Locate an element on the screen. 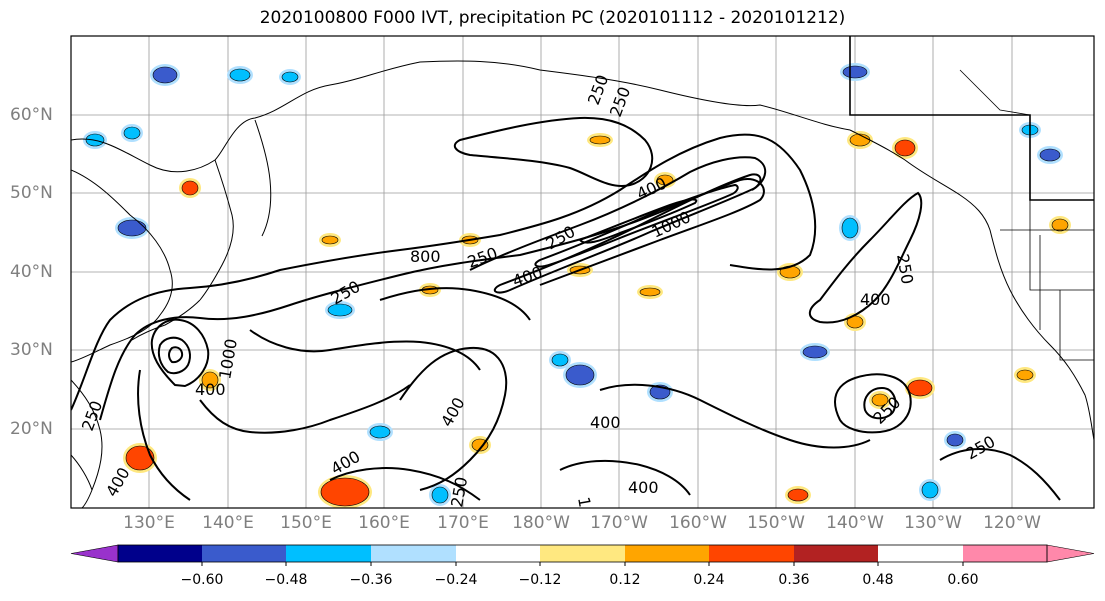 Image resolution: width=1105 pixels, height=601 pixels. ivt-jet-contours is located at coordinates (610, 205).